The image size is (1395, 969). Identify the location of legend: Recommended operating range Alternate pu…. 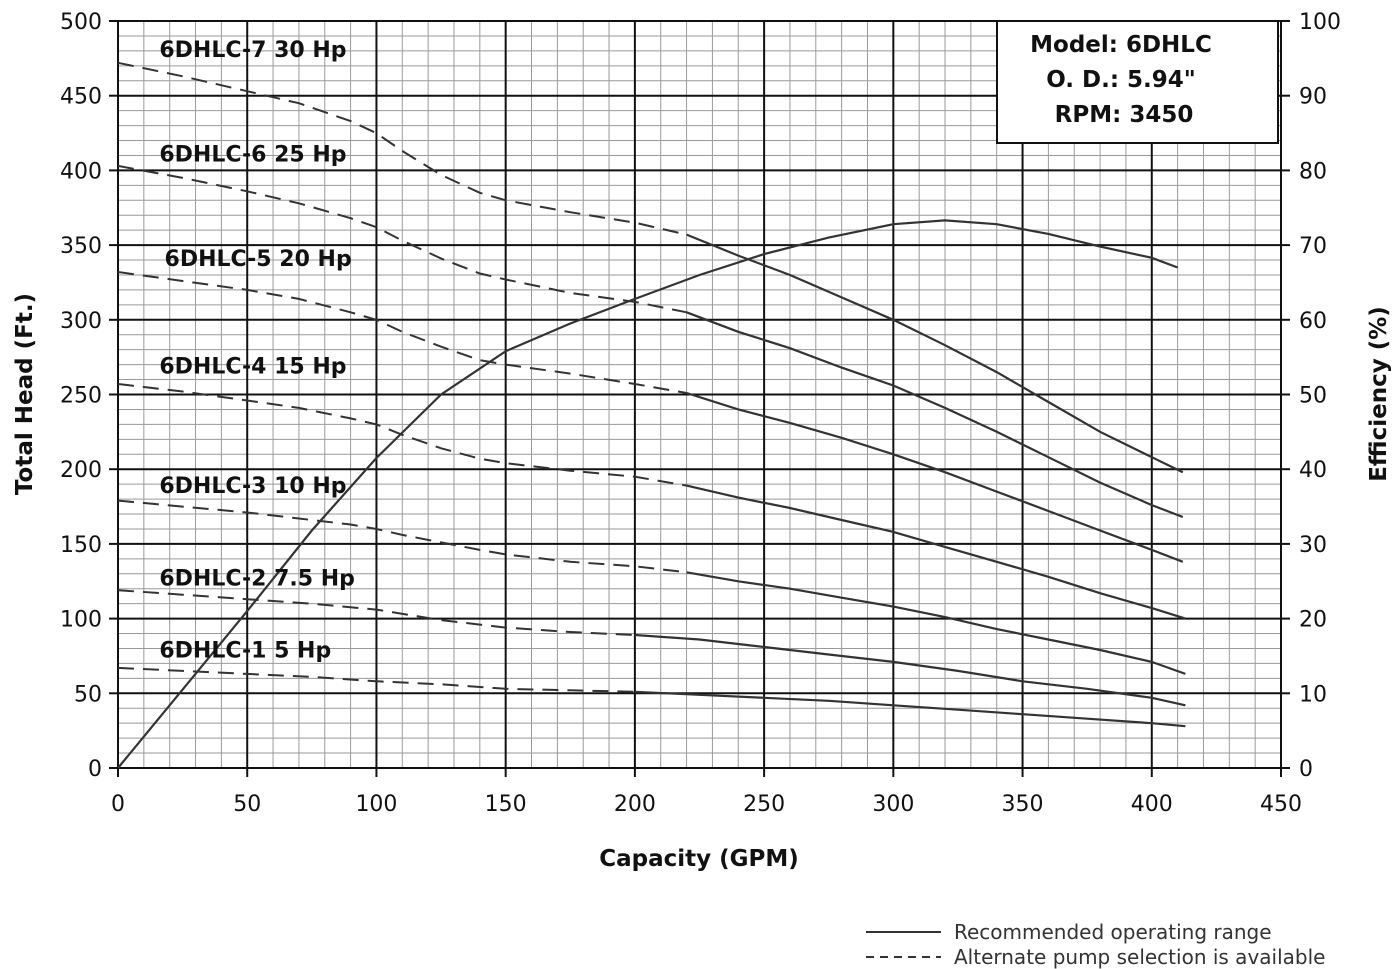
(1095, 944).